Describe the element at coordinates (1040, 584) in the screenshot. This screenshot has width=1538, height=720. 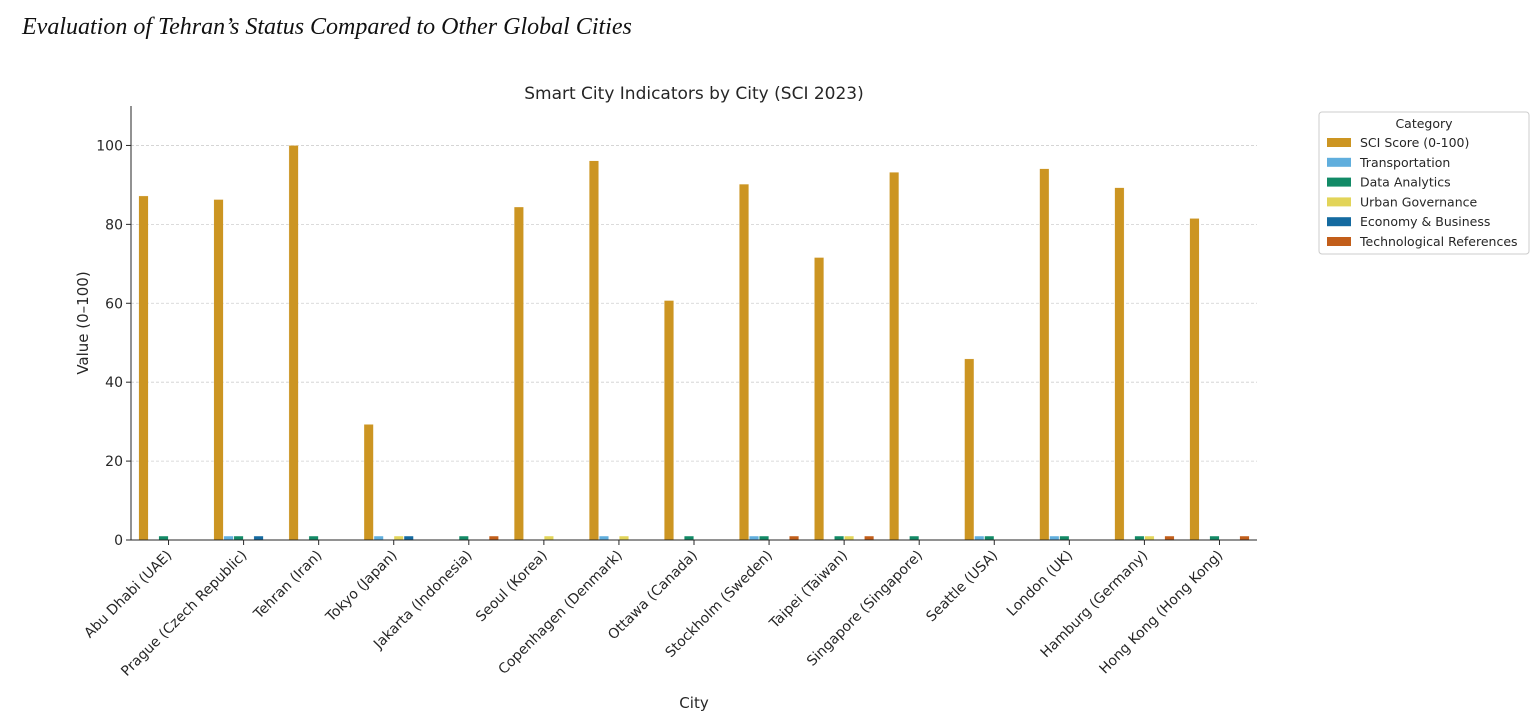
I see `x-tick-label: London (UK)` at that location.